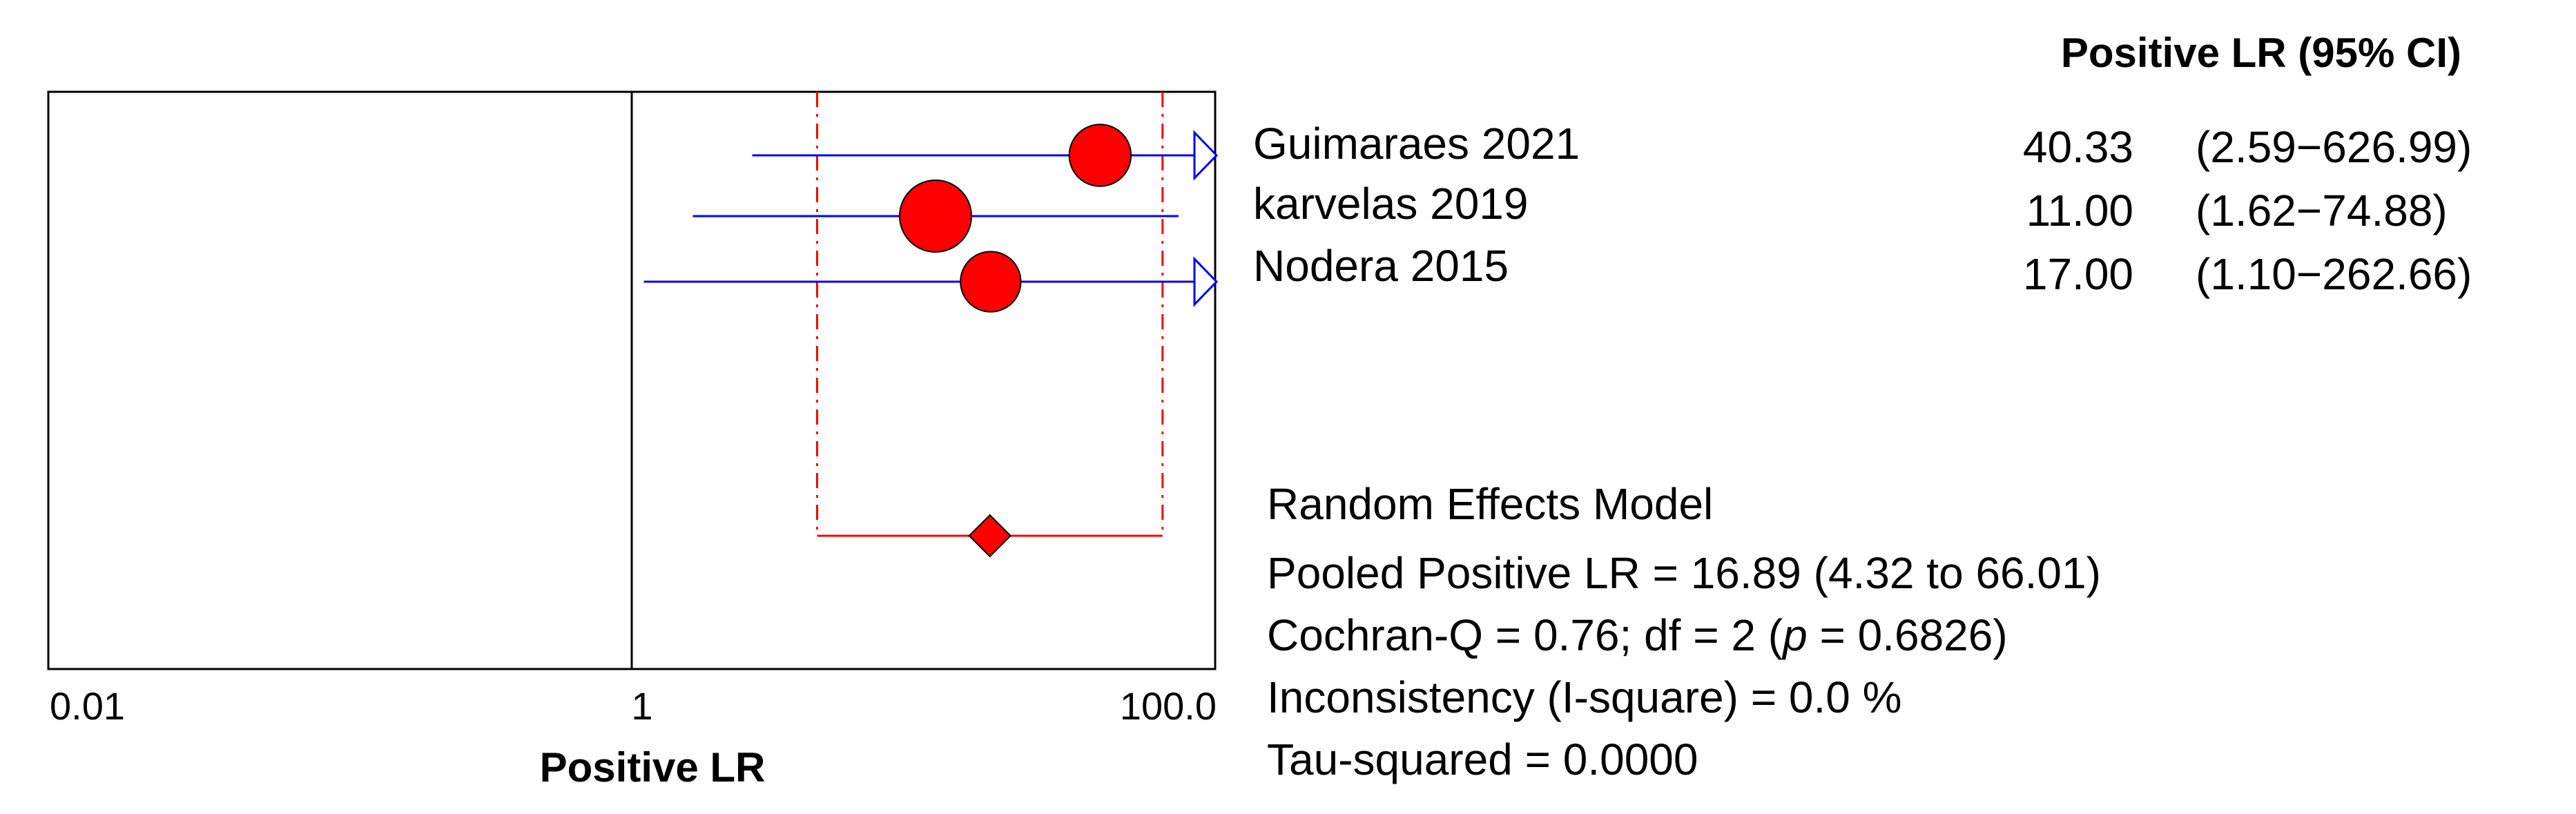 This screenshot has width=2576, height=814. I want to click on cochran-q-suffix: = 0.6826), so click(1908, 635).